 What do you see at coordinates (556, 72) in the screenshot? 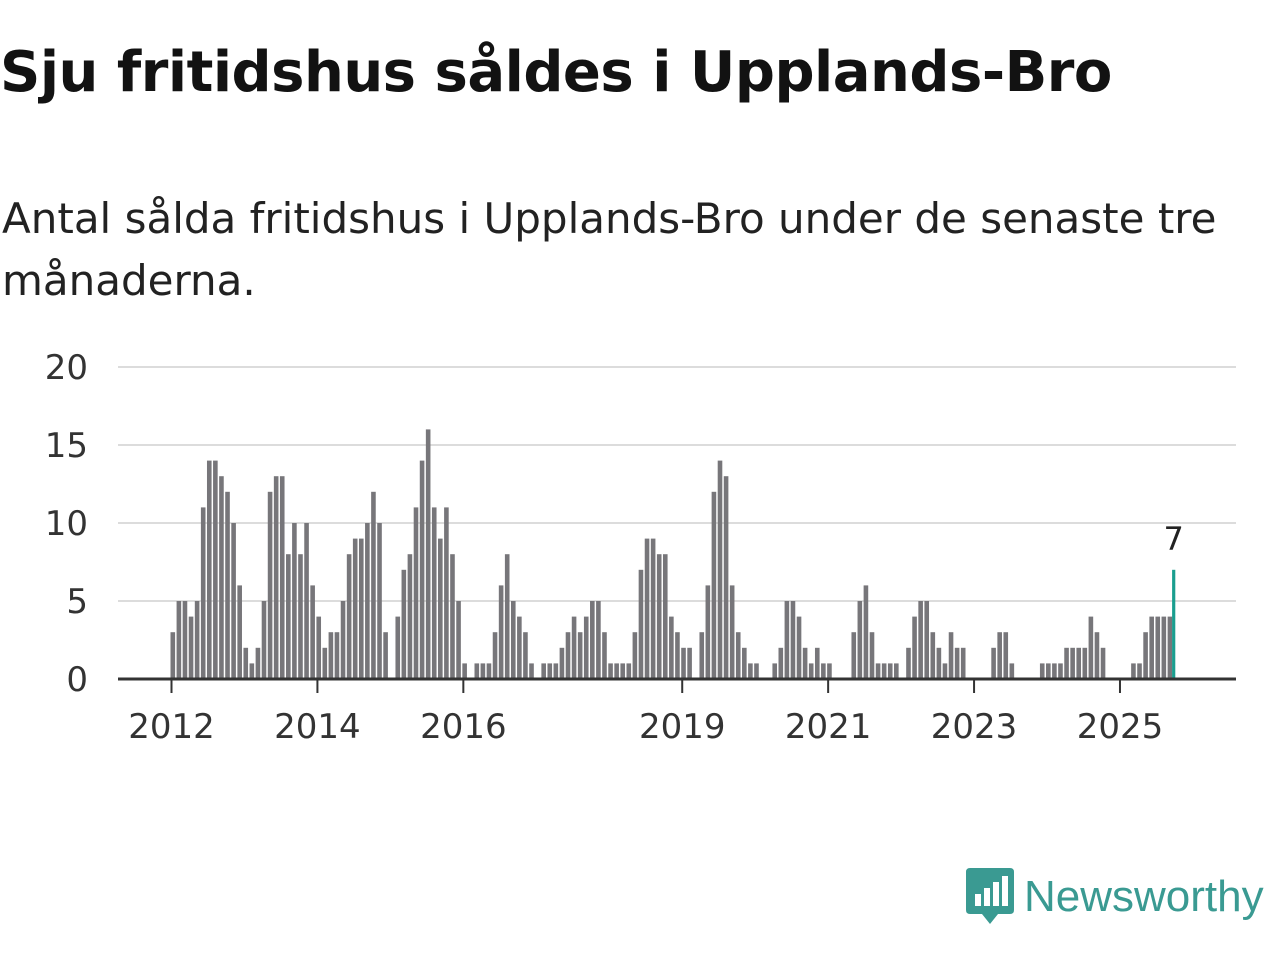
I see `chart-title: Sju fritidshus såldes i Upplands-Bro` at bounding box center [556, 72].